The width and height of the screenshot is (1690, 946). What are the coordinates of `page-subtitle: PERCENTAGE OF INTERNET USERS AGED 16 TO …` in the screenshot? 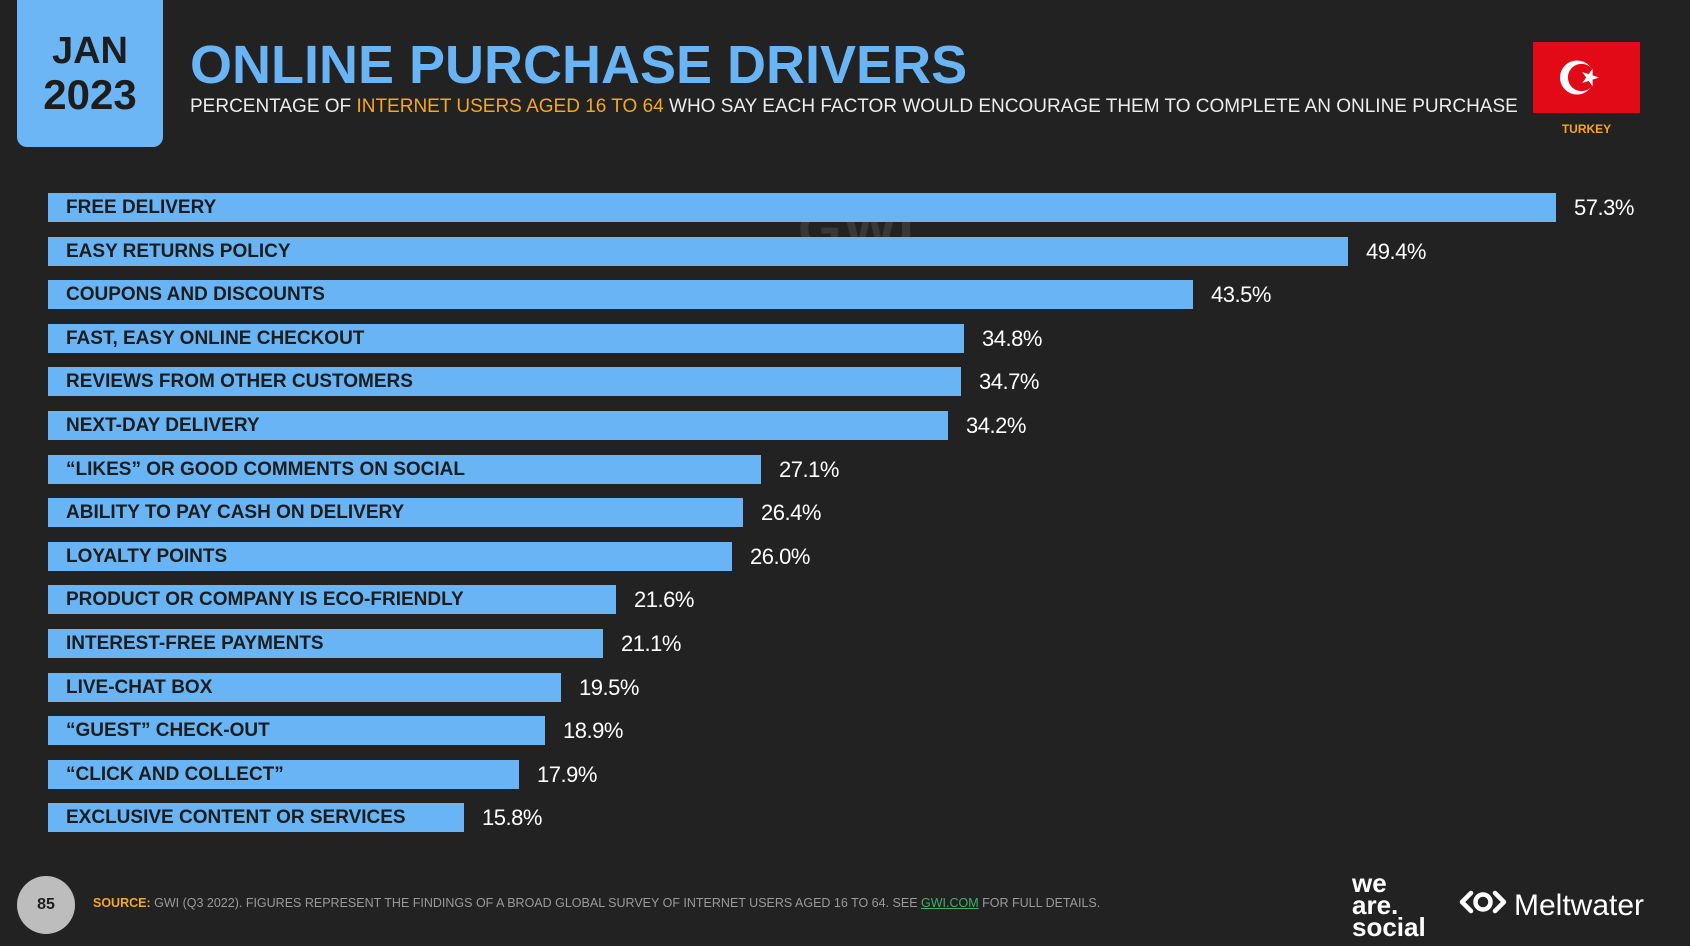 It's located at (854, 107).